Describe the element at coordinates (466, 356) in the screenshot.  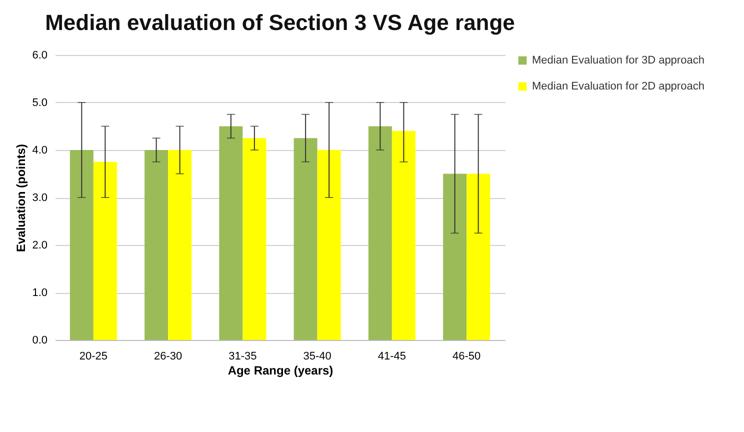
I see `x-tick-label: 46-50` at that location.